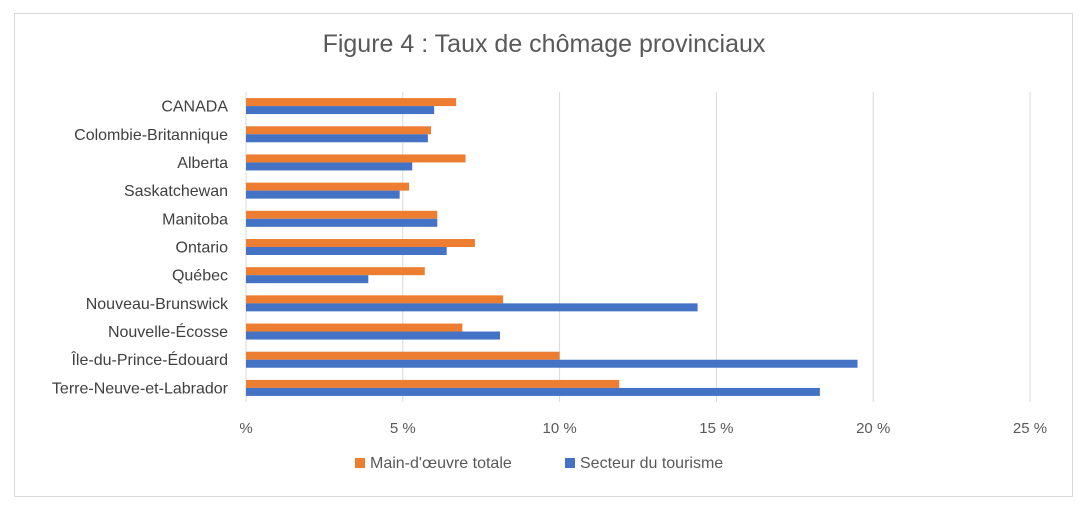 The width and height of the screenshot is (1088, 513). I want to click on category-label: CANADA, so click(194, 107).